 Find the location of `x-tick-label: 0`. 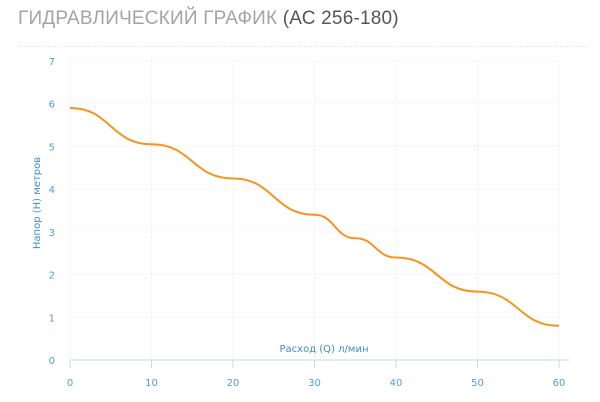

x-tick-label: 0 is located at coordinates (70, 383).